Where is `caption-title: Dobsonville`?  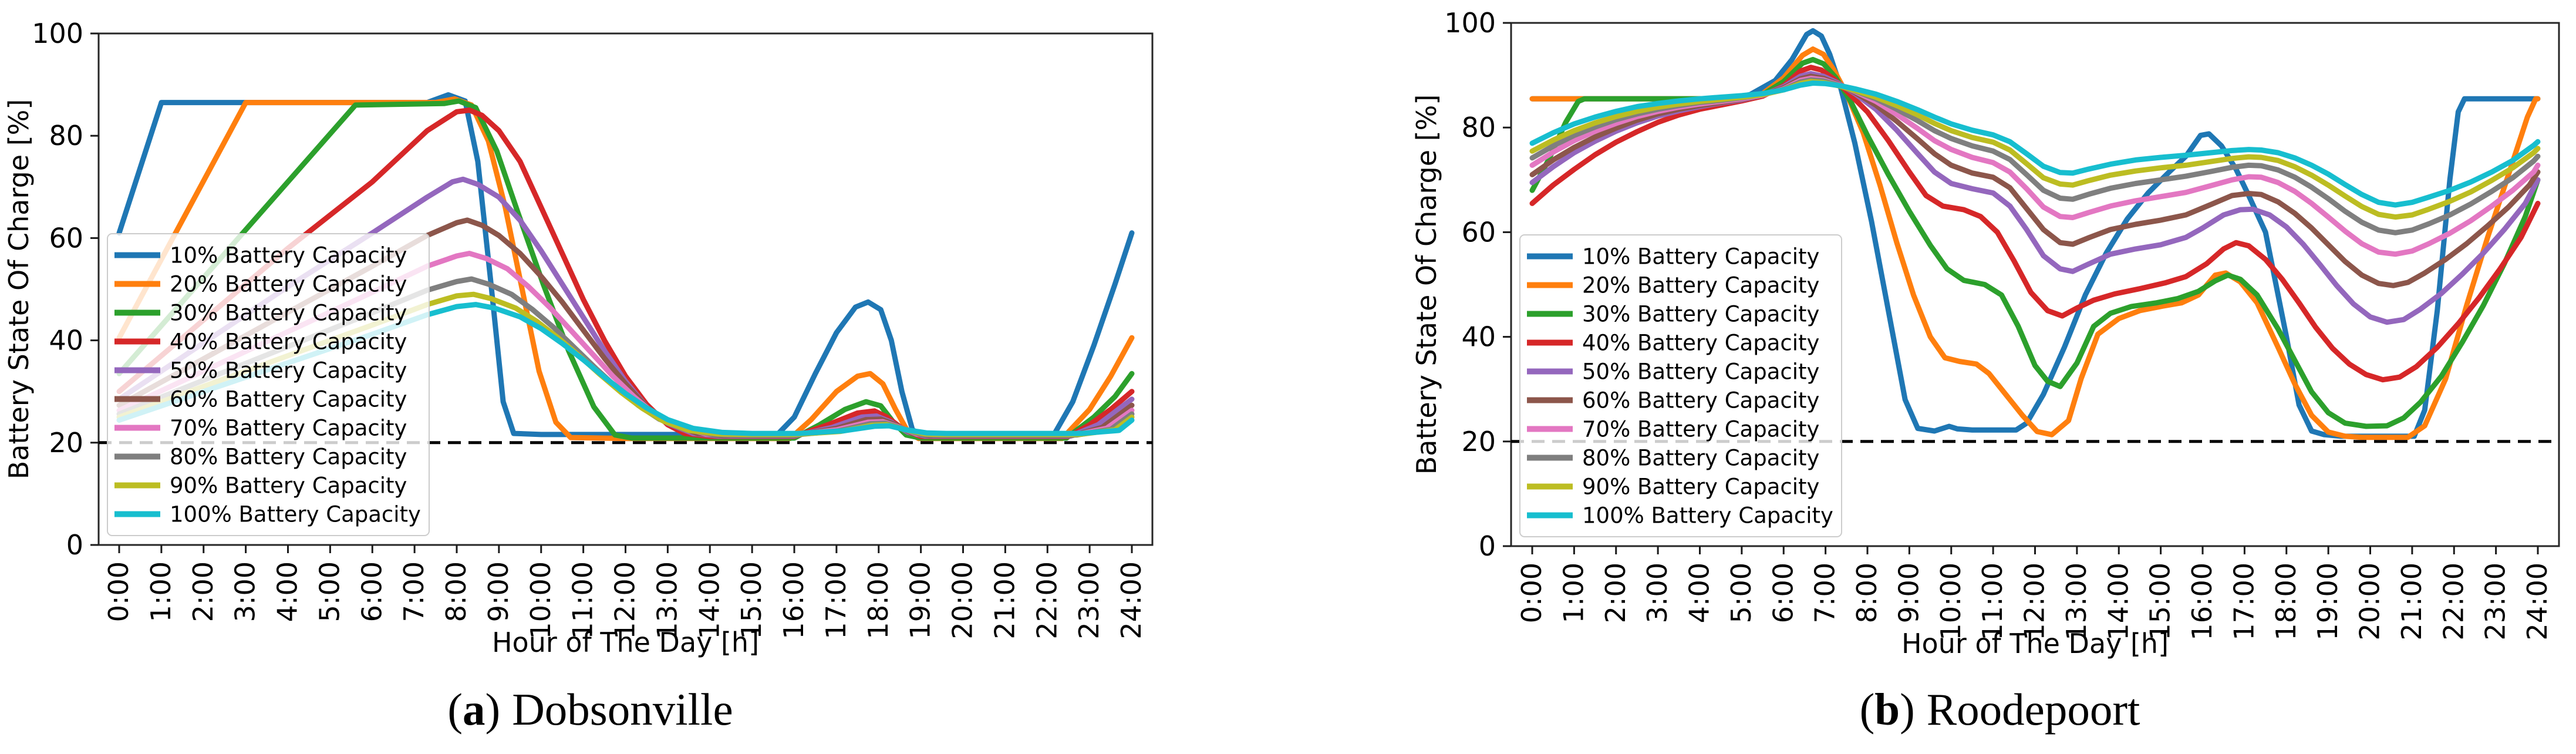 caption-title: Dobsonville is located at coordinates (622, 709).